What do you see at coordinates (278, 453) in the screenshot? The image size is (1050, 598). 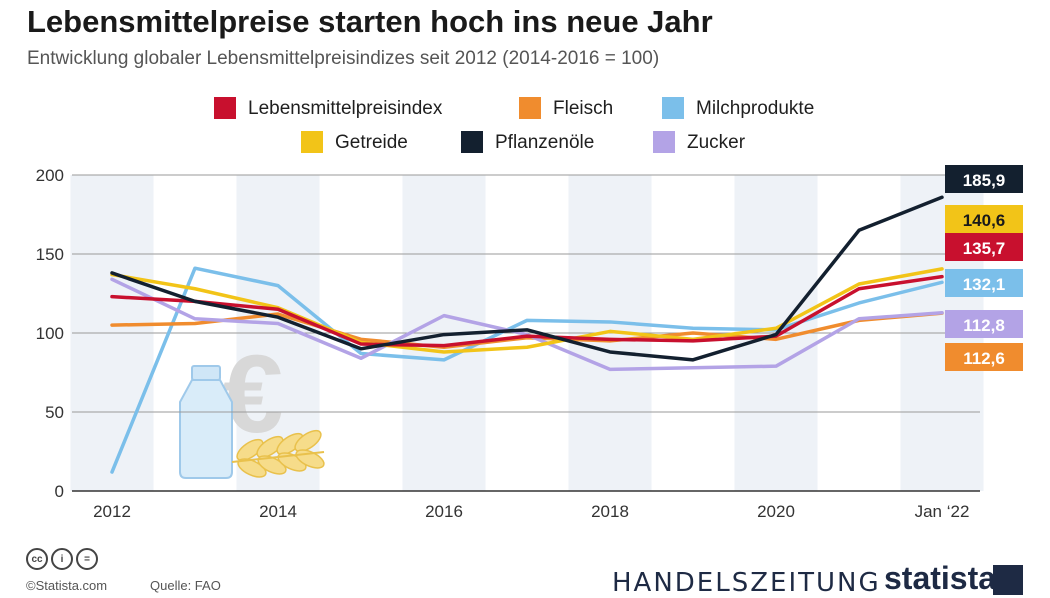 I see `wheat-icon` at bounding box center [278, 453].